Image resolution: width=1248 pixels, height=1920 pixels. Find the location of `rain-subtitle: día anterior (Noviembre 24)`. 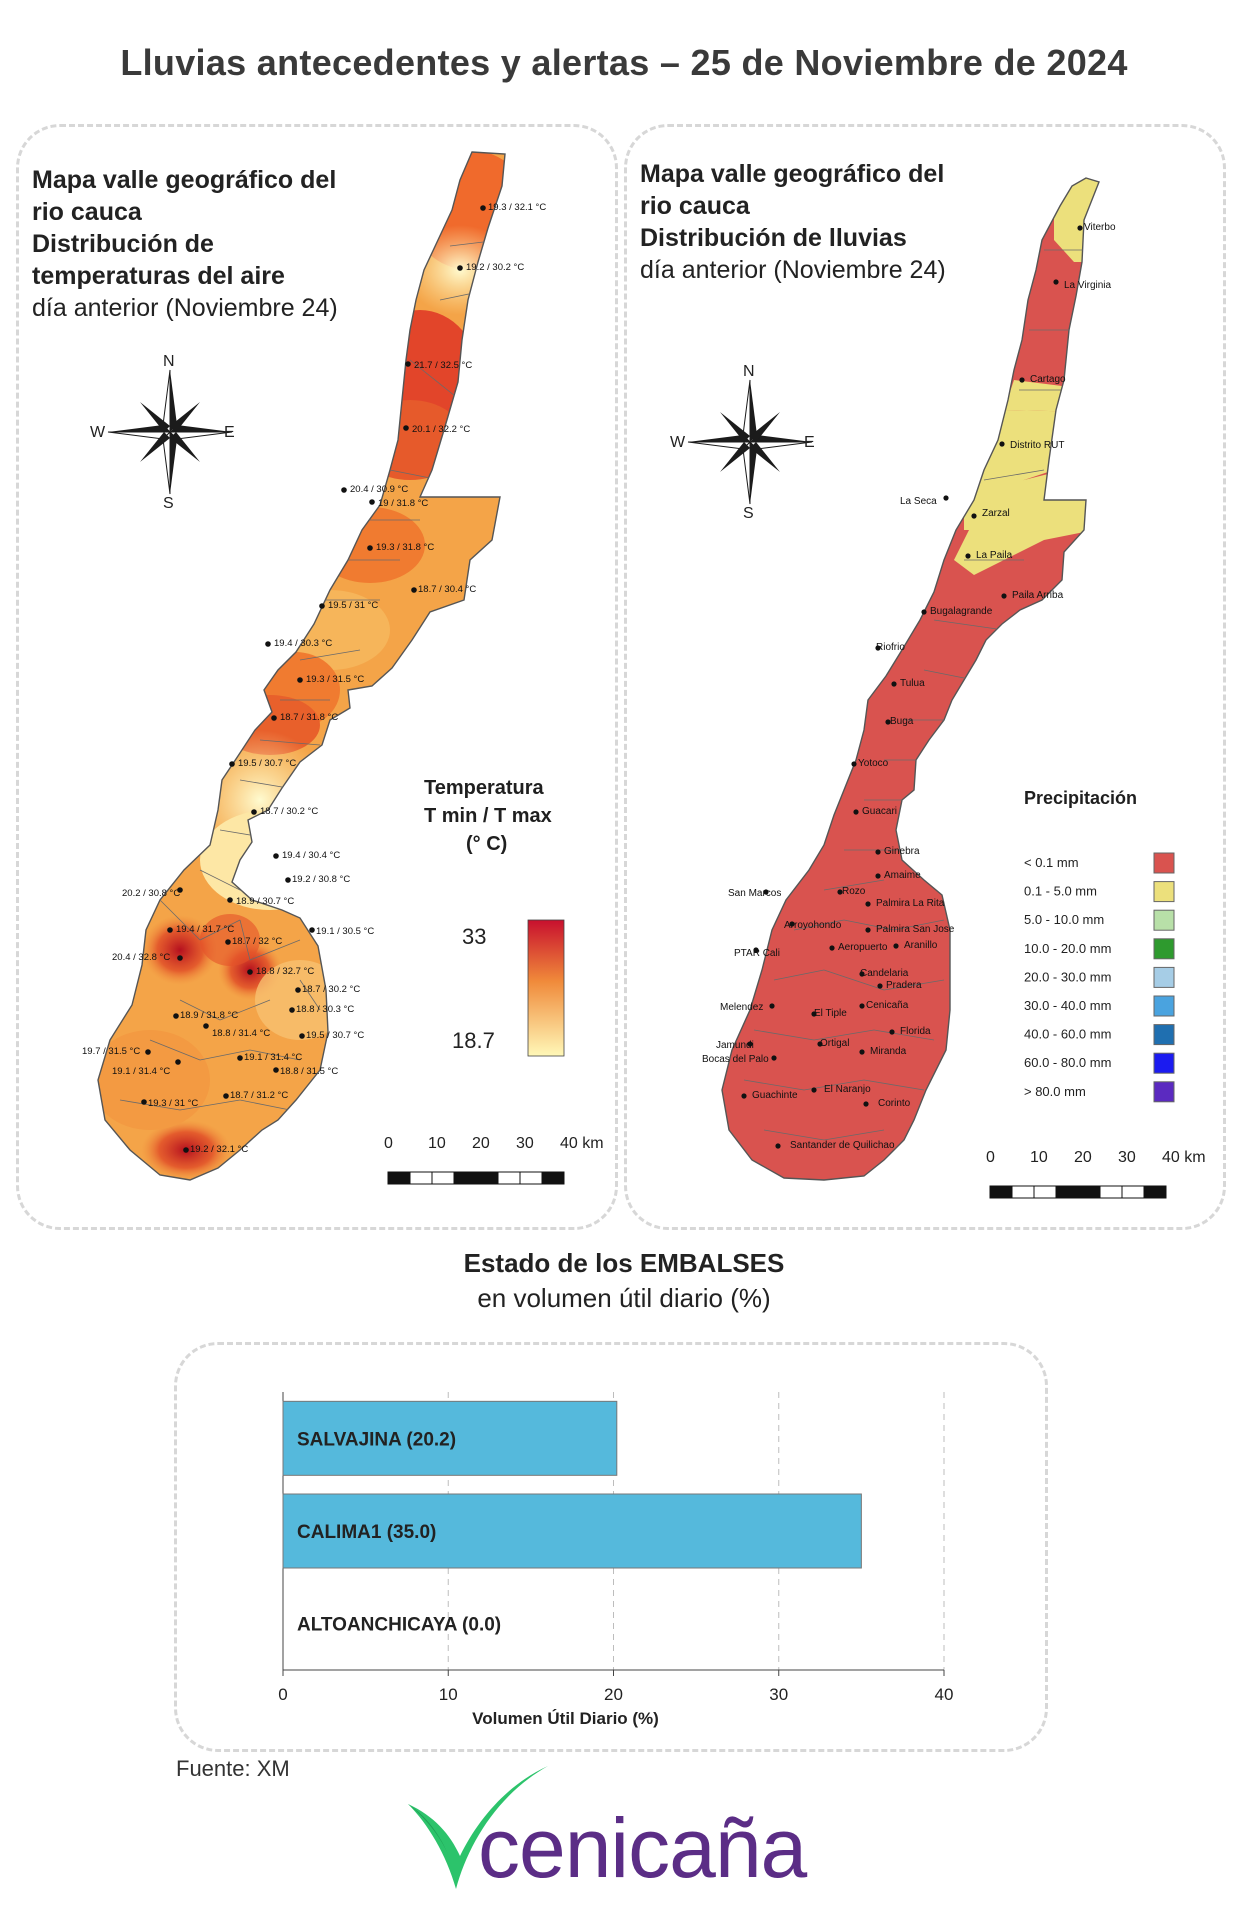

rain-subtitle: día anterior (Noviembre 24) is located at coordinates (793, 270).